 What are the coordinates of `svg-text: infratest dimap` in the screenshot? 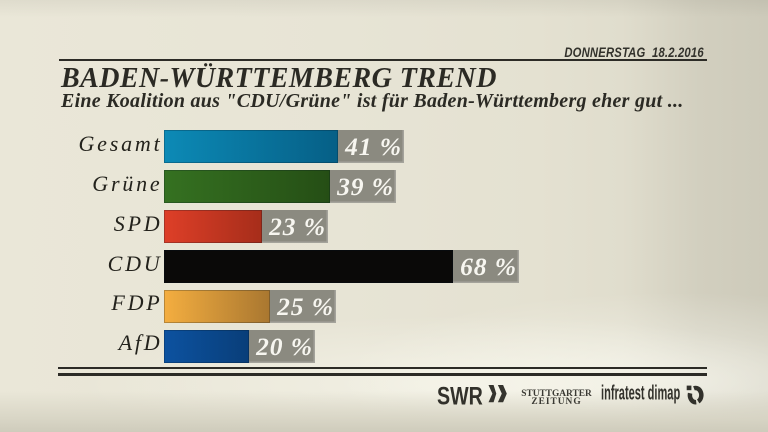 It's located at (640, 393).